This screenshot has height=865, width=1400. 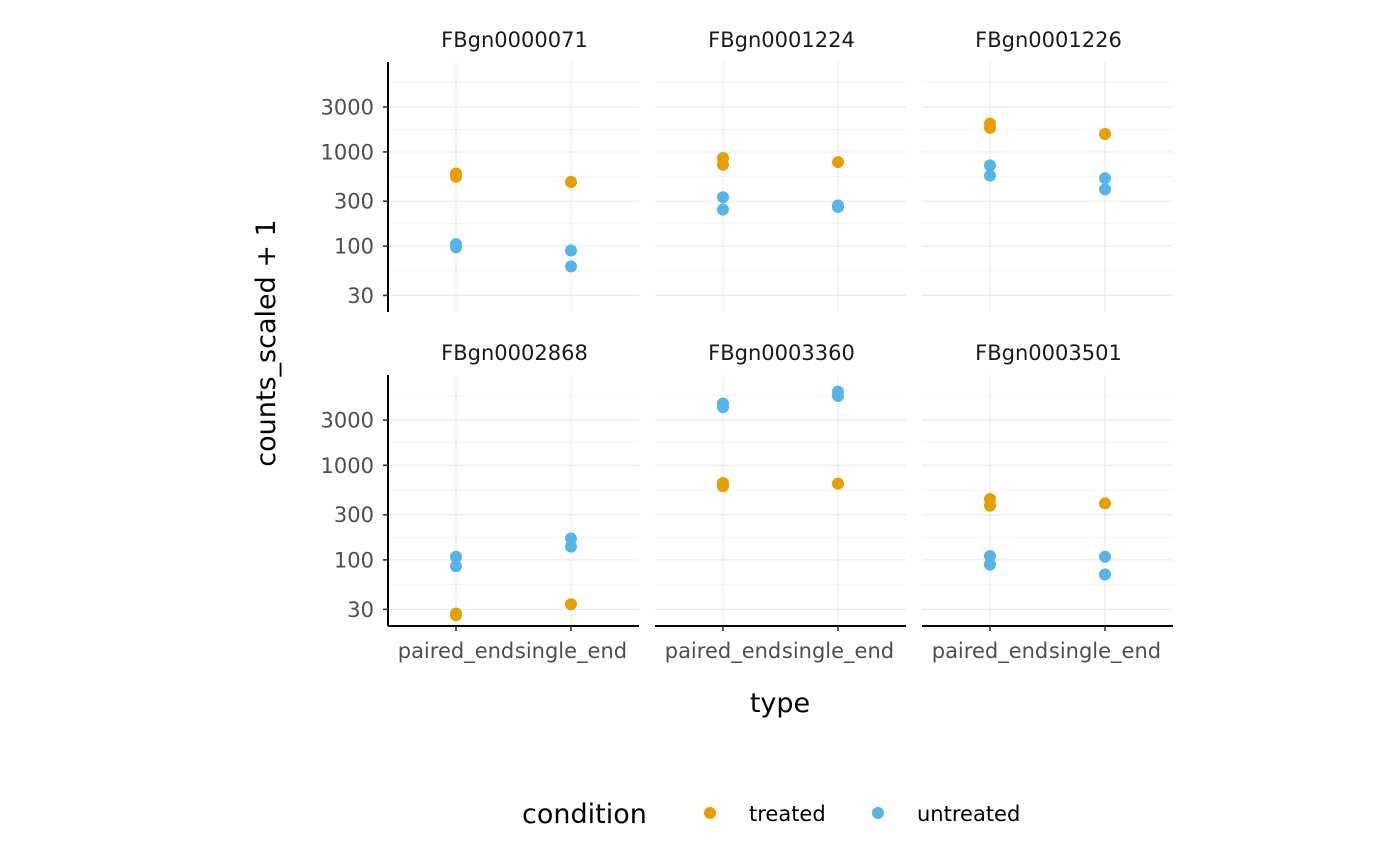 I want to click on facet-title: FBgn0000071, so click(x=514, y=40).